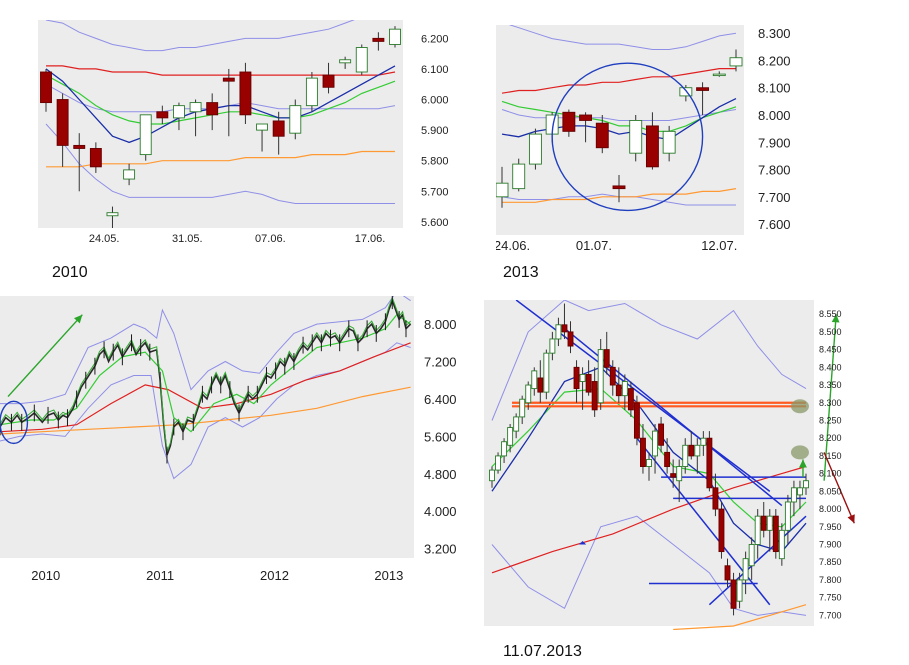 Image resolution: width=909 pixels, height=665 pixels. What do you see at coordinates (187, 239) in the screenshot?
I see `p1-x-tick-label: 31.05.` at bounding box center [187, 239].